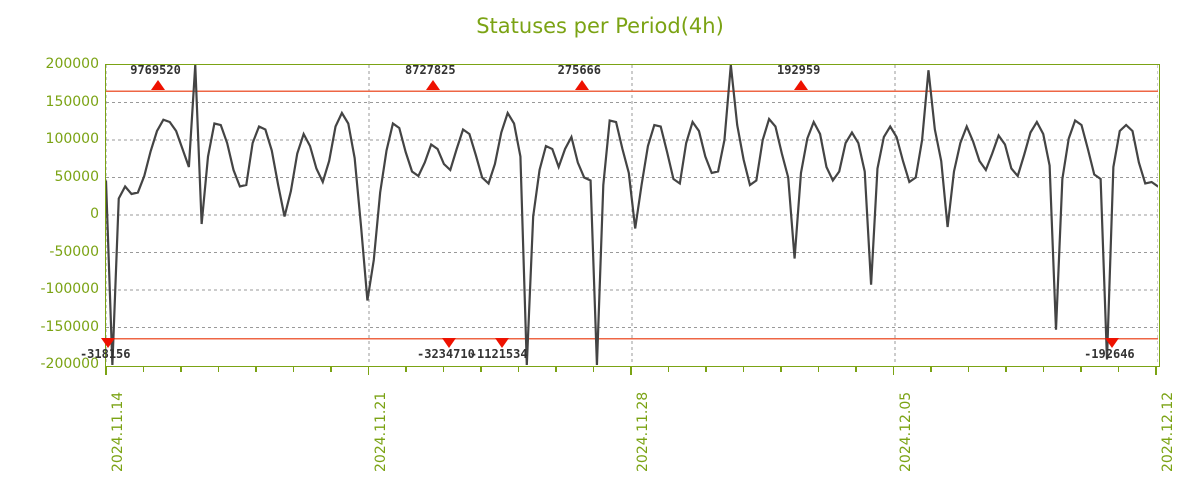  What do you see at coordinates (70, 364) in the screenshot?
I see `y-axis-tick-label: -200000` at bounding box center [70, 364].